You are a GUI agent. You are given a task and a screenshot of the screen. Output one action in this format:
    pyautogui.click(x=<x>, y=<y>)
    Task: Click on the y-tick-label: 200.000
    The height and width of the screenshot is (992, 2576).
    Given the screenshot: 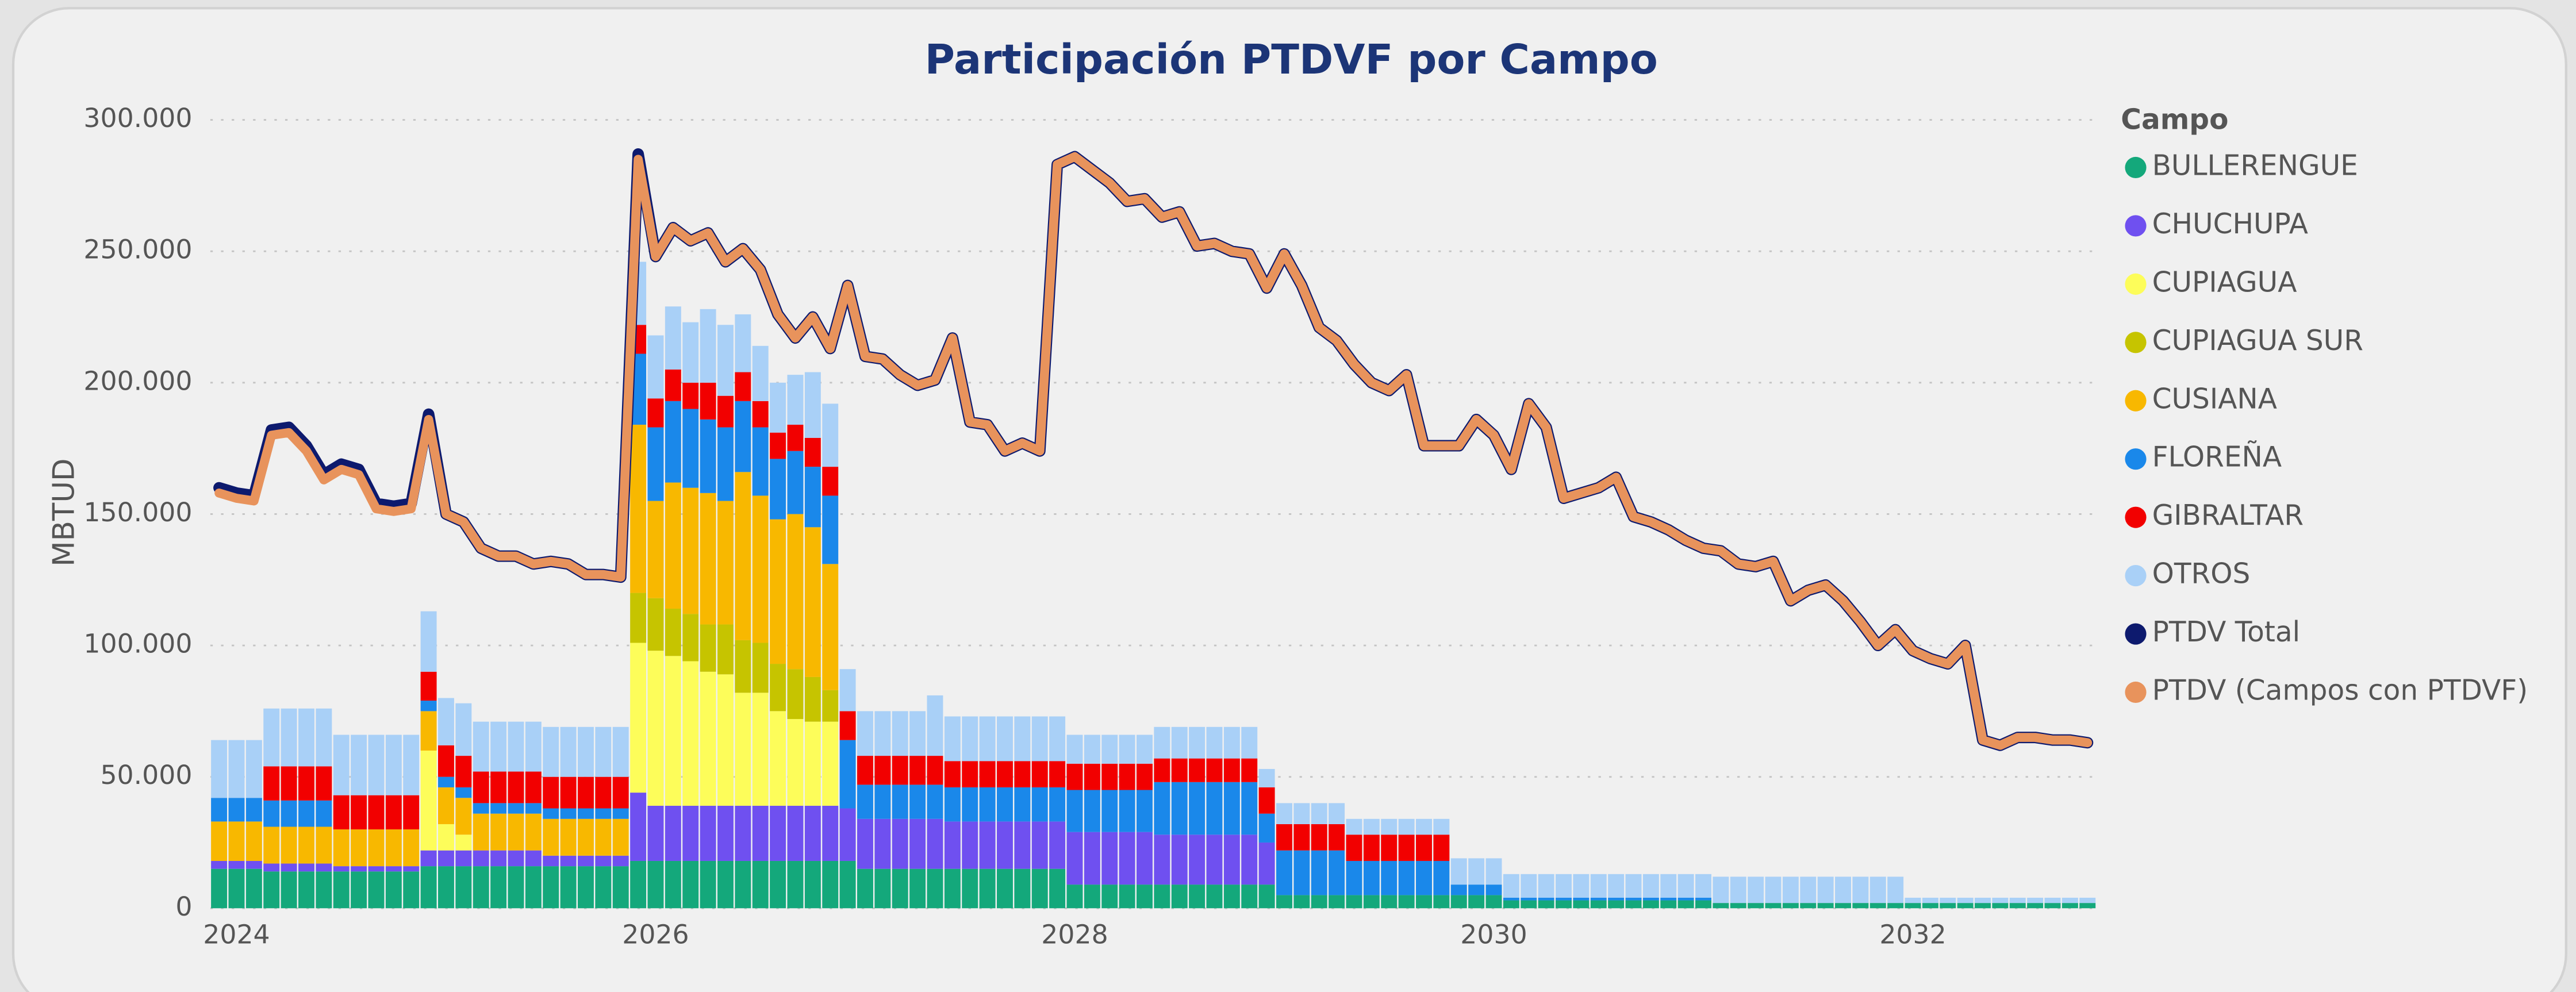 What is the action you would take?
    pyautogui.click(x=137, y=381)
    